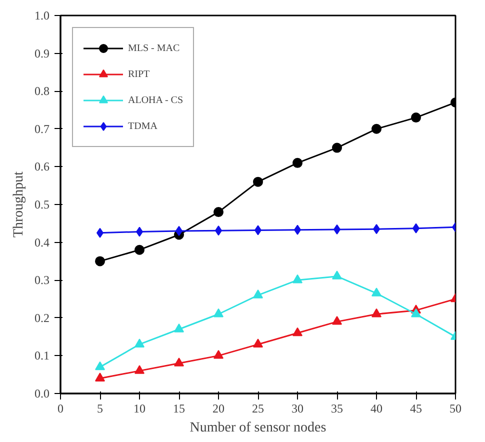  Describe the element at coordinates (19, 204) in the screenshot. I see `y-axis-title: Throughput` at that location.